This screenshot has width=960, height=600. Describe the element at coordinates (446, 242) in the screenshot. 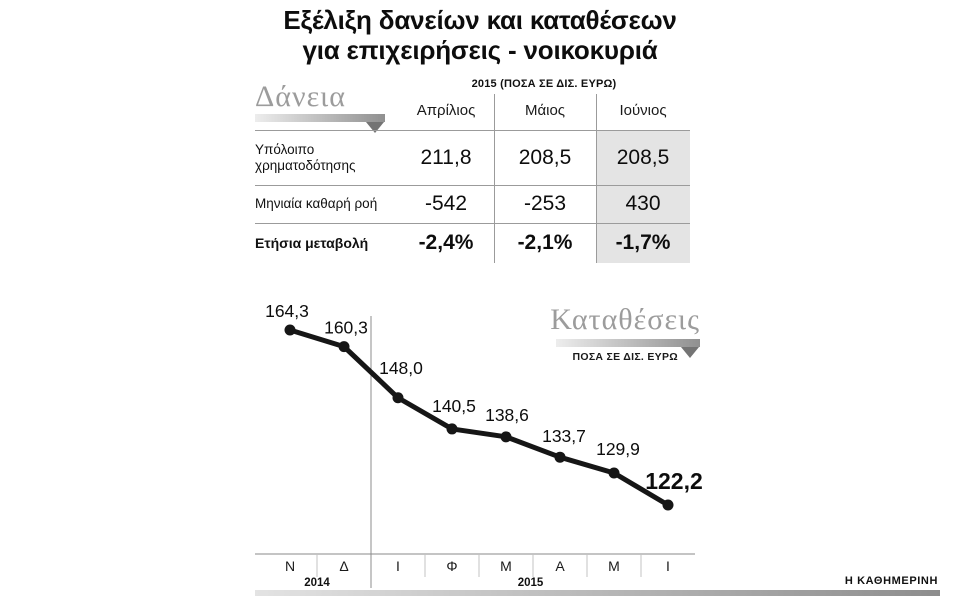

I see `loan-value-r3-c1: -2,4%` at that location.